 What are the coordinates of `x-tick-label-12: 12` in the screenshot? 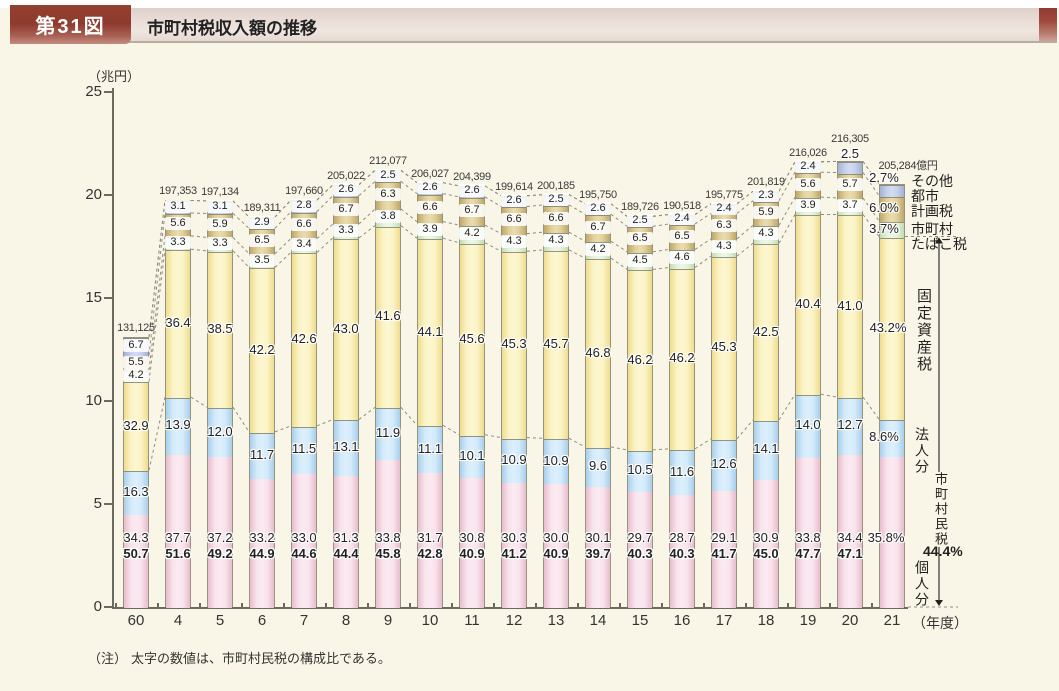 It's located at (514, 620).